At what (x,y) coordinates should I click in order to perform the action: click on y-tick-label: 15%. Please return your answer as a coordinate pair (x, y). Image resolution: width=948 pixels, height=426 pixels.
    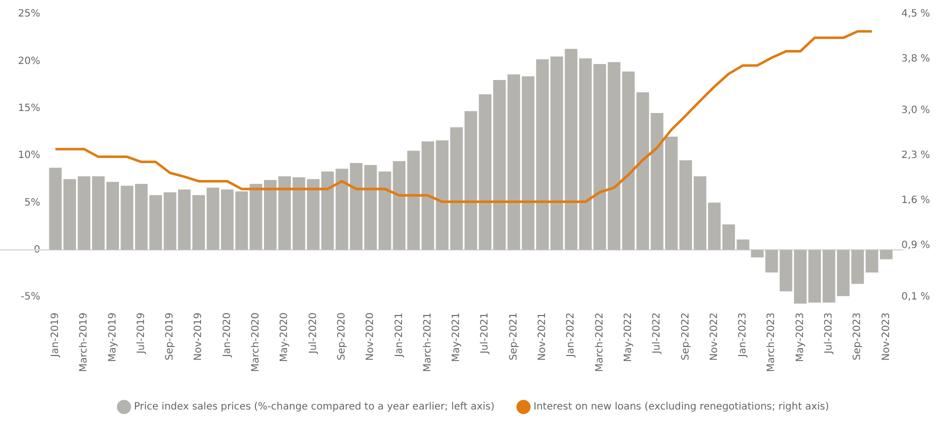
    Looking at the image, I should click on (29, 108).